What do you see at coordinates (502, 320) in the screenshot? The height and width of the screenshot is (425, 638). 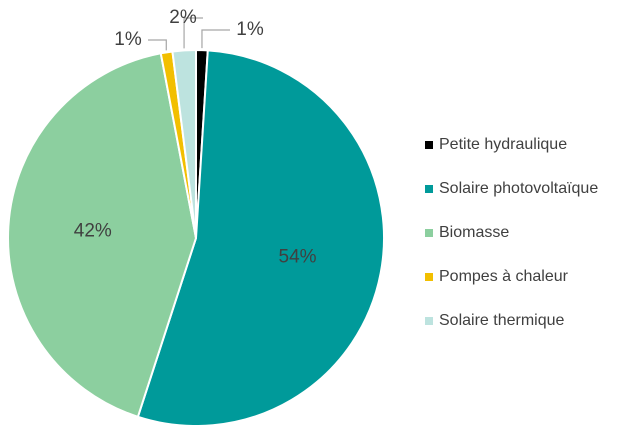 I see `legend-label: Solaire thermique` at bounding box center [502, 320].